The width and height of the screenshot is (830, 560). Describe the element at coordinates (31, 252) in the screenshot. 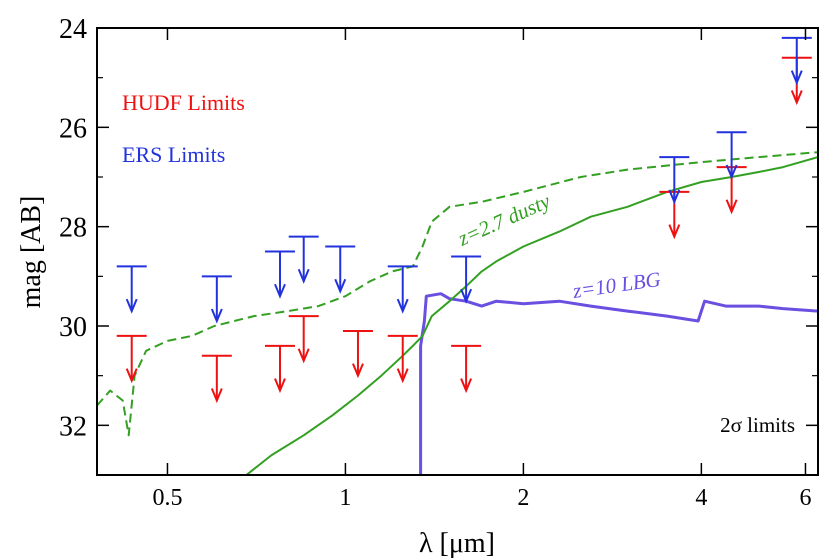

I see `y-axis-label: mag [AB]` at that location.